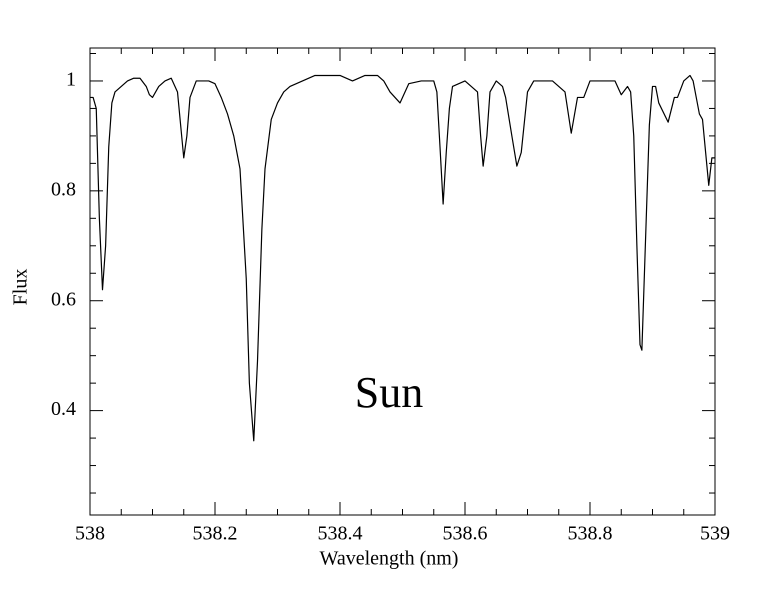 The width and height of the screenshot is (768, 593). Describe the element at coordinates (63, 409) in the screenshot. I see `y-tick-label: 0.4` at that location.